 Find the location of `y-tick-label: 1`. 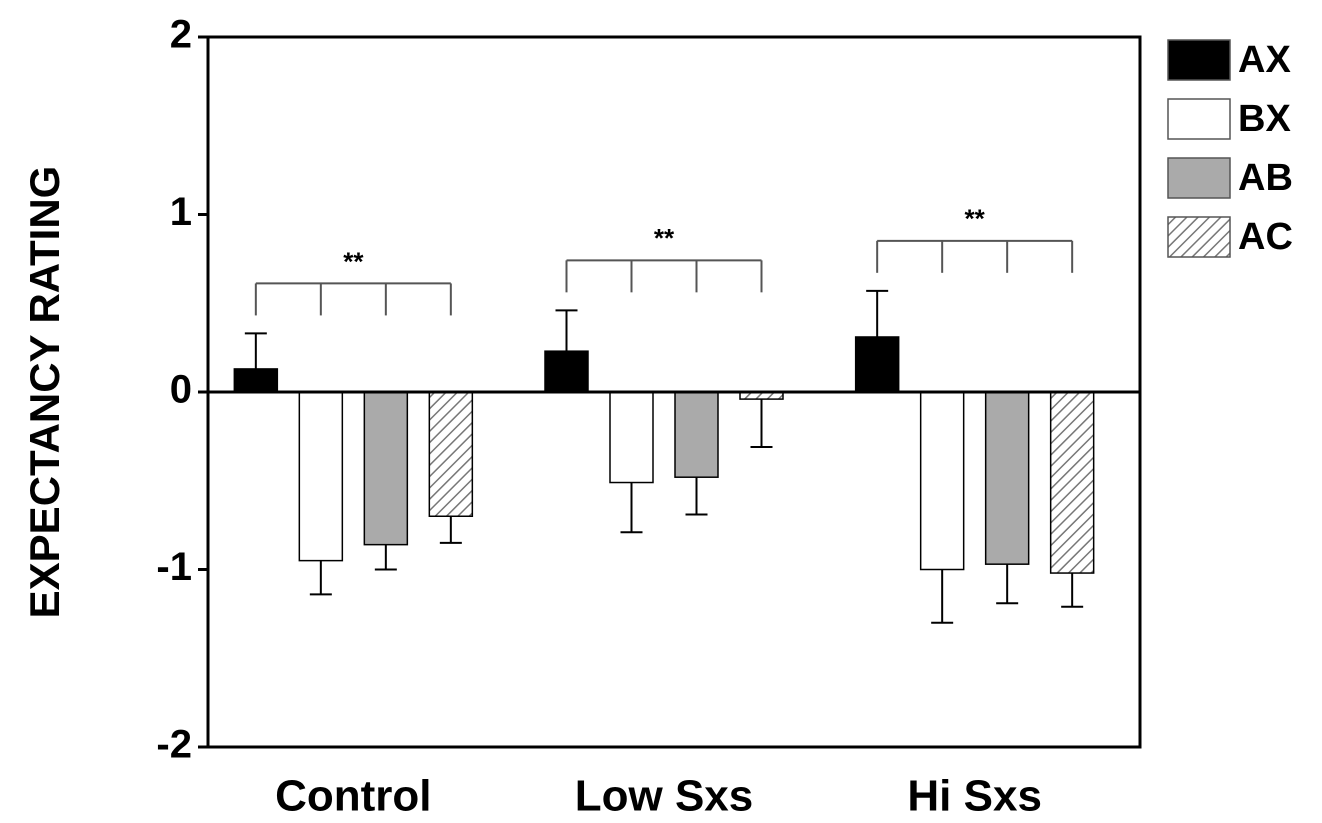

y-tick-label: 1 is located at coordinates (181, 212).